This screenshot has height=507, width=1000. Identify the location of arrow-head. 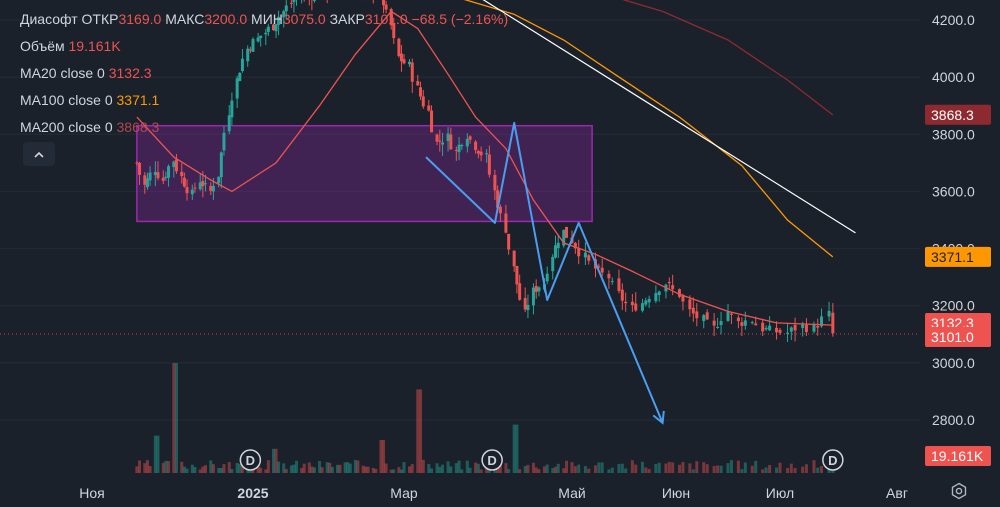
(658, 417).